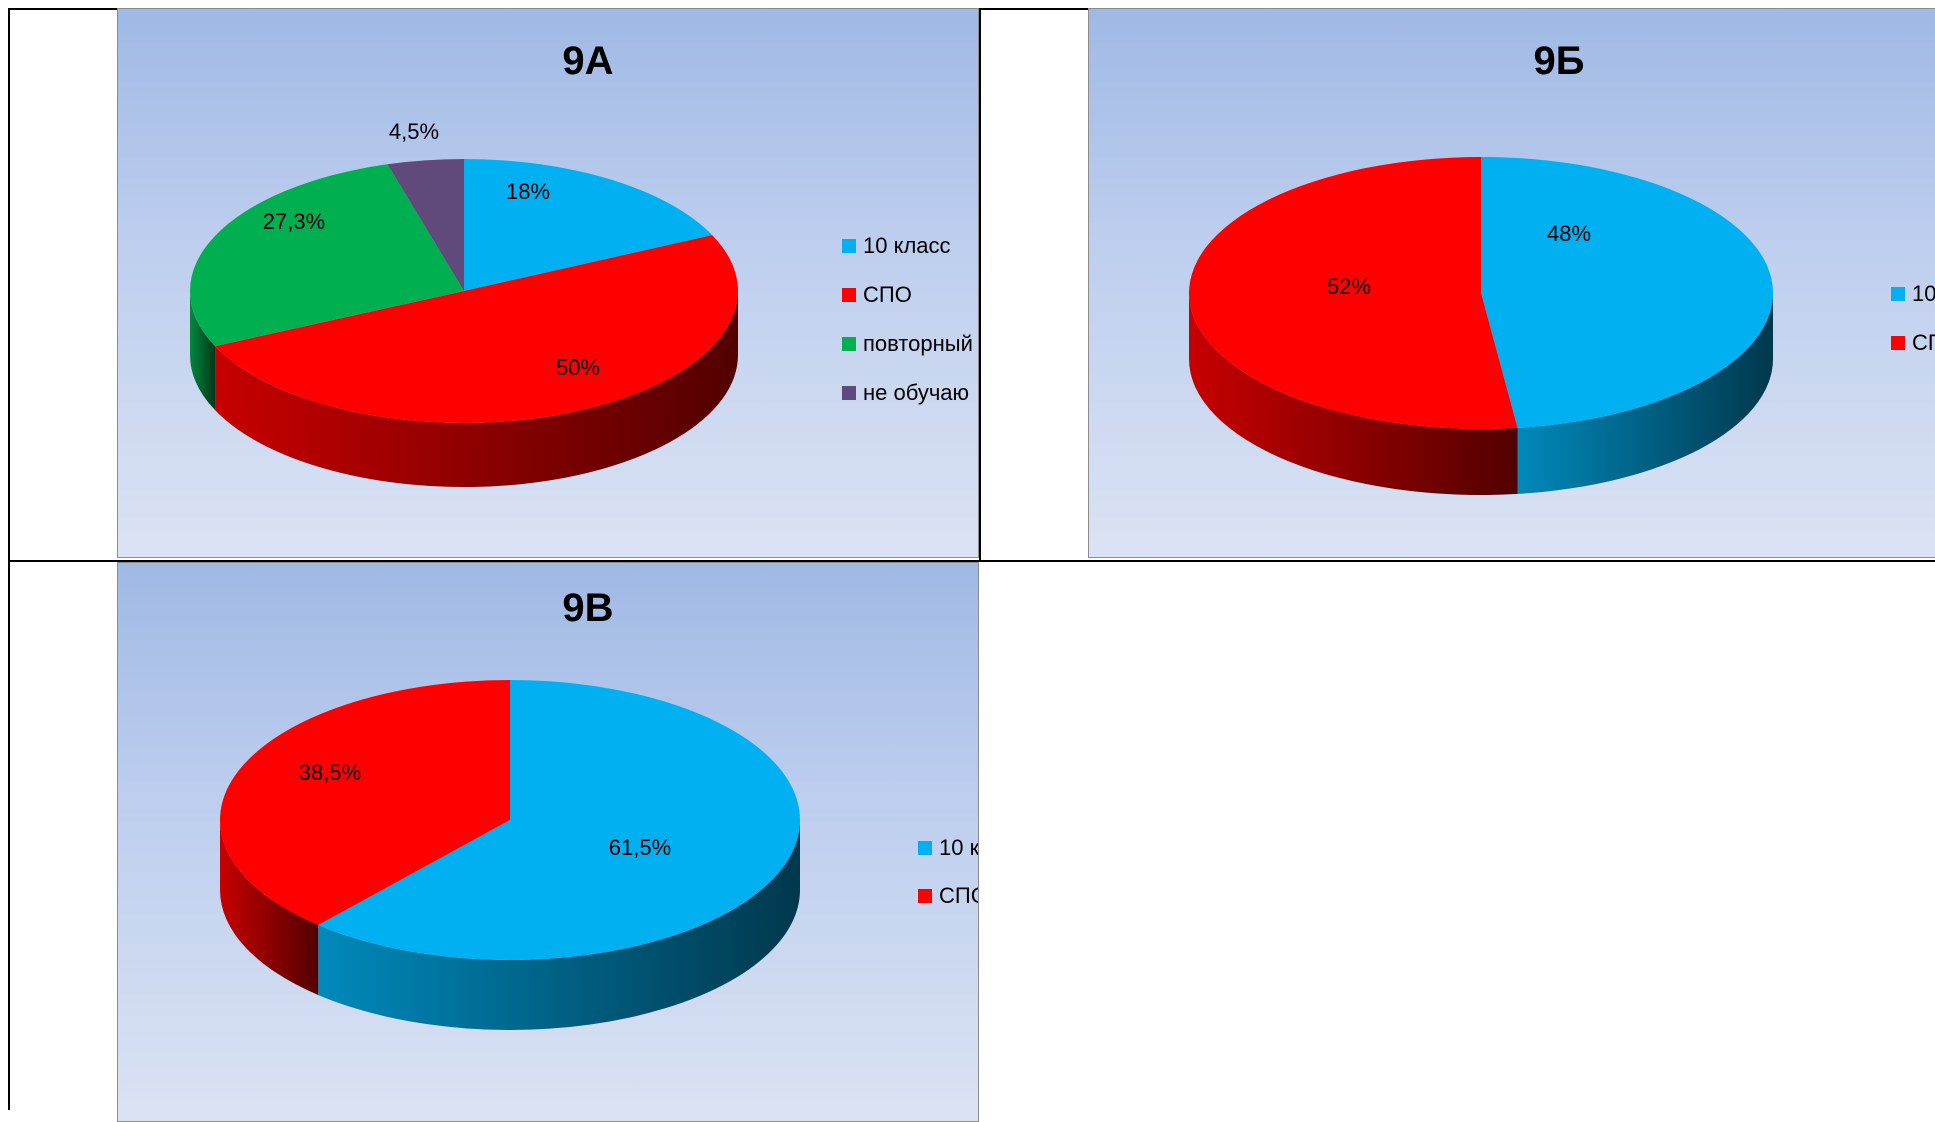 This screenshot has height=1122, width=1935. I want to click on chart-title: 9В, so click(587, 608).